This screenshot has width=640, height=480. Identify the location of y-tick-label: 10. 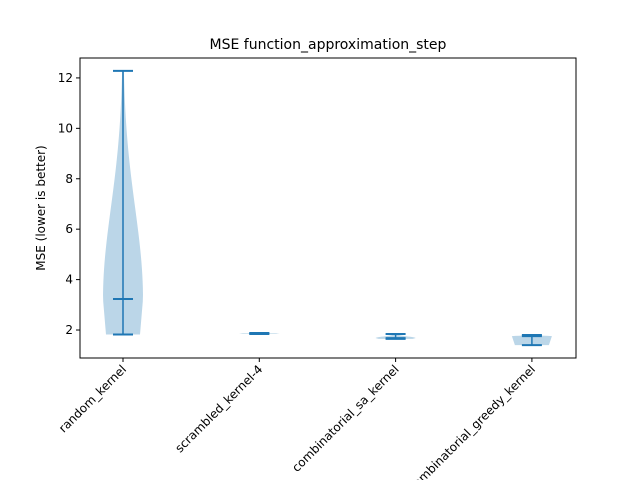
(65, 128).